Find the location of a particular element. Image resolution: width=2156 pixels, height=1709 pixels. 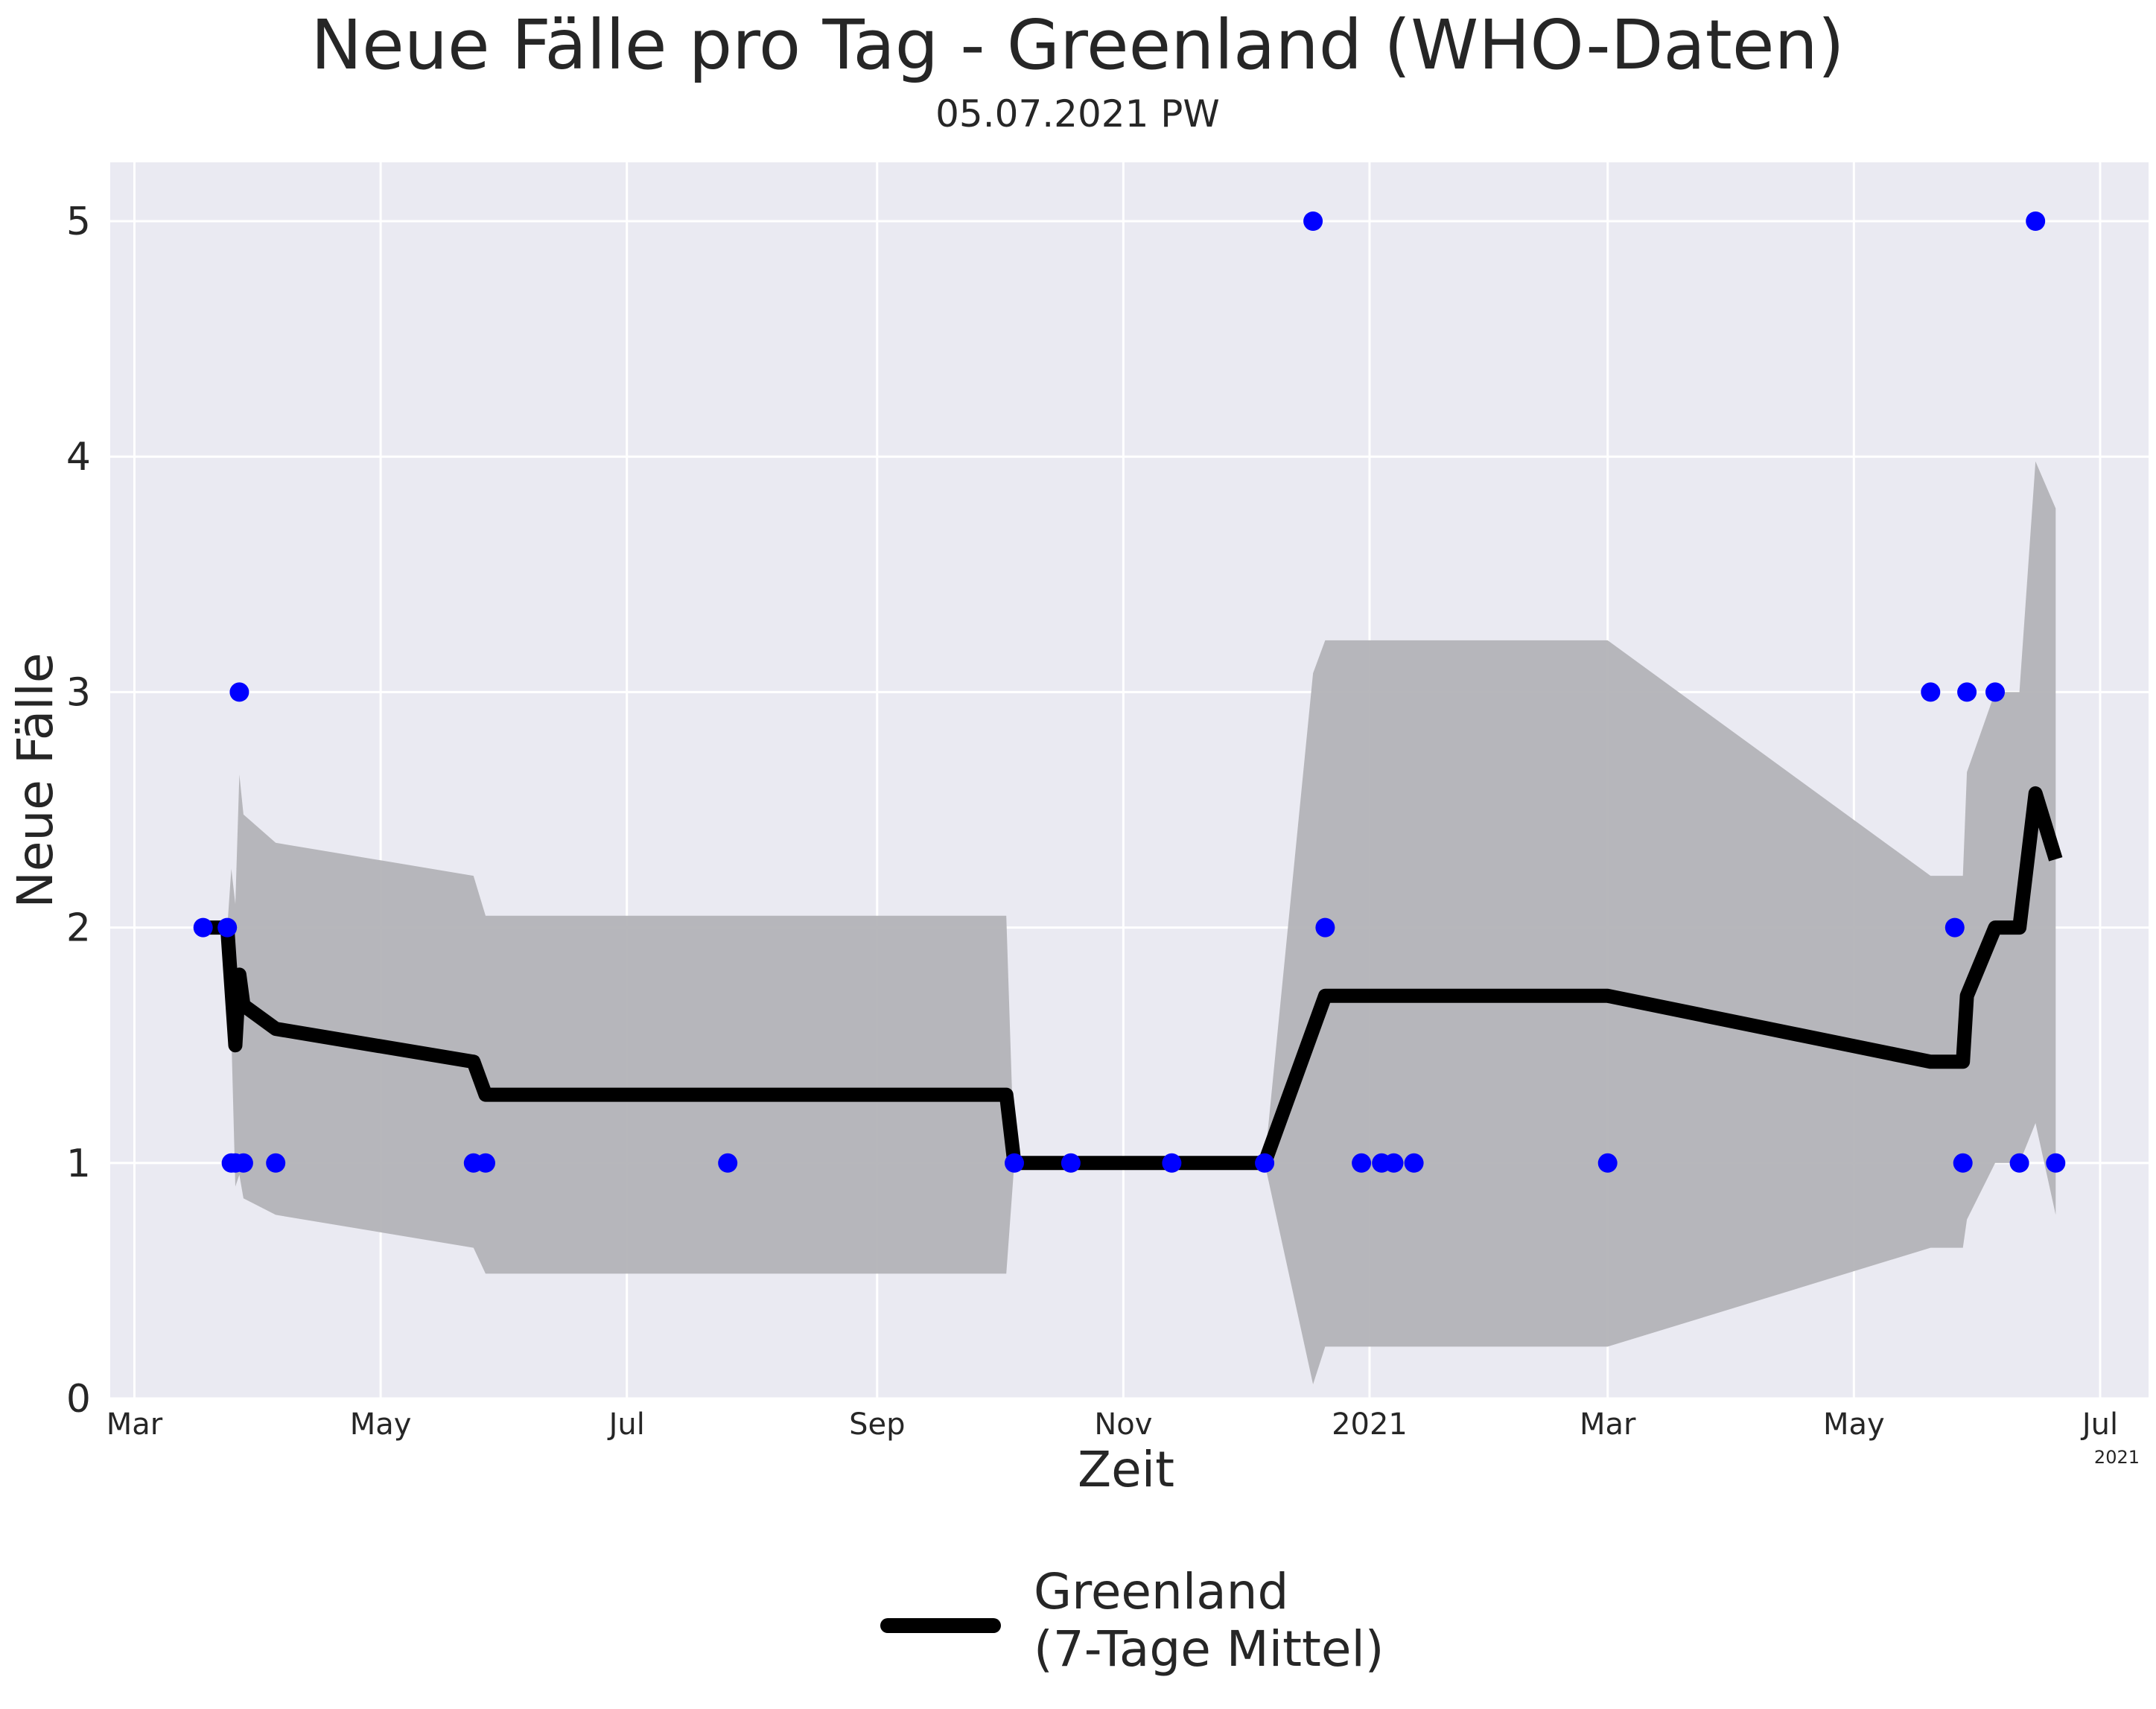

y-tick-label: 2 is located at coordinates (78, 928).